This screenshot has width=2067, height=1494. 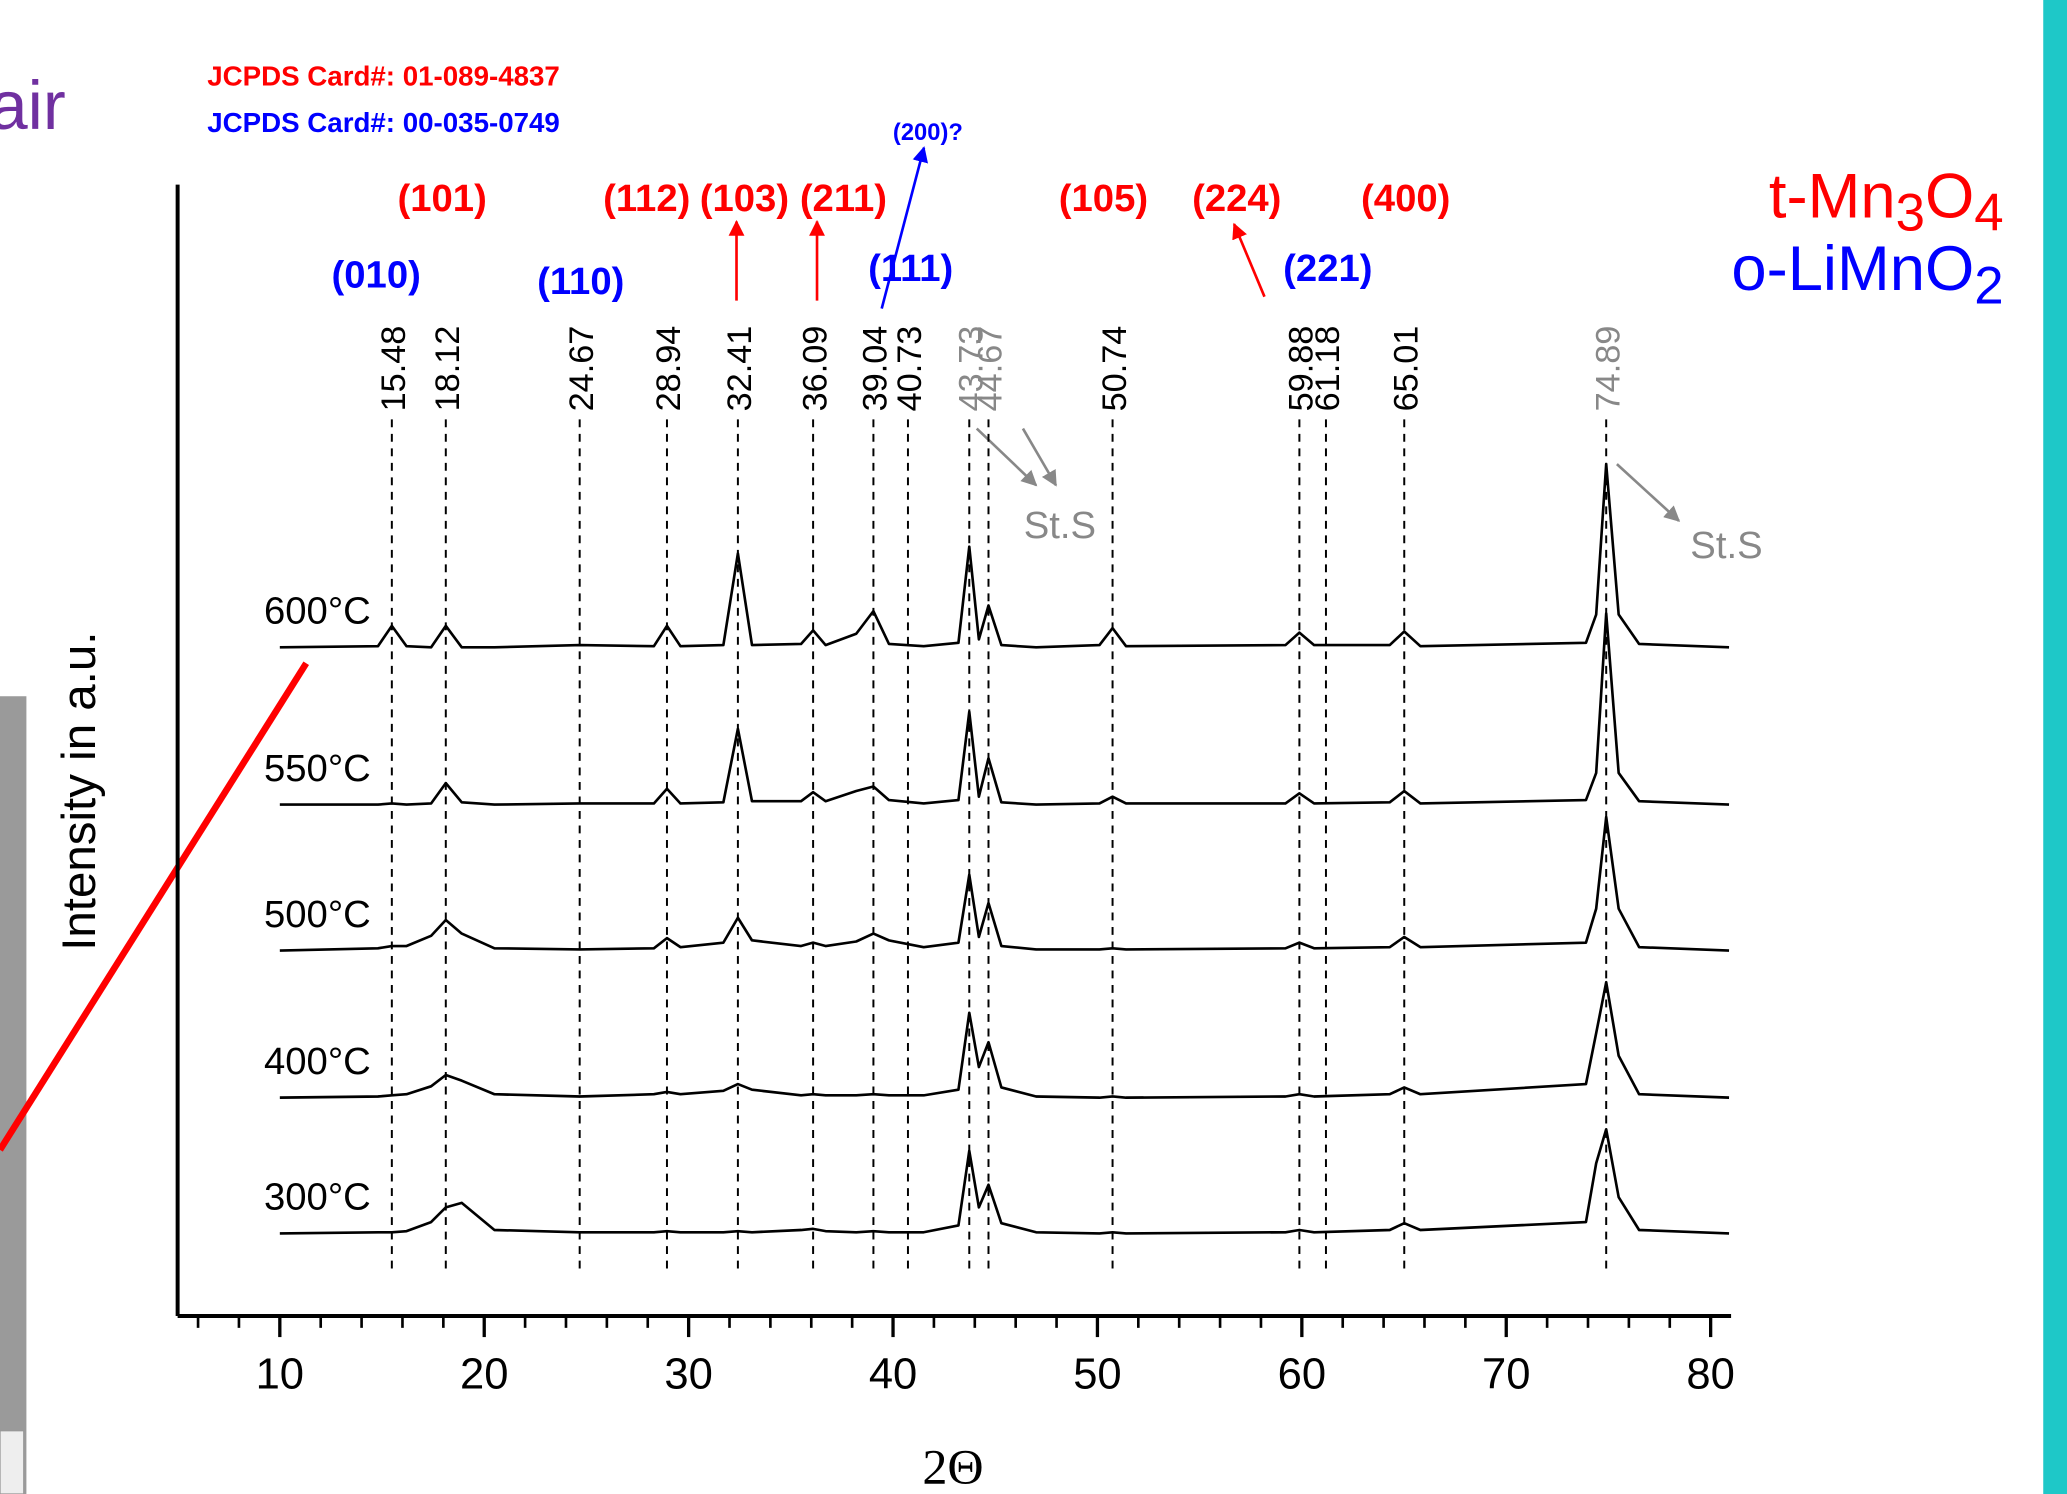 What do you see at coordinates (876, 369) in the screenshot?
I see `reference-label: 39.04` at bounding box center [876, 369].